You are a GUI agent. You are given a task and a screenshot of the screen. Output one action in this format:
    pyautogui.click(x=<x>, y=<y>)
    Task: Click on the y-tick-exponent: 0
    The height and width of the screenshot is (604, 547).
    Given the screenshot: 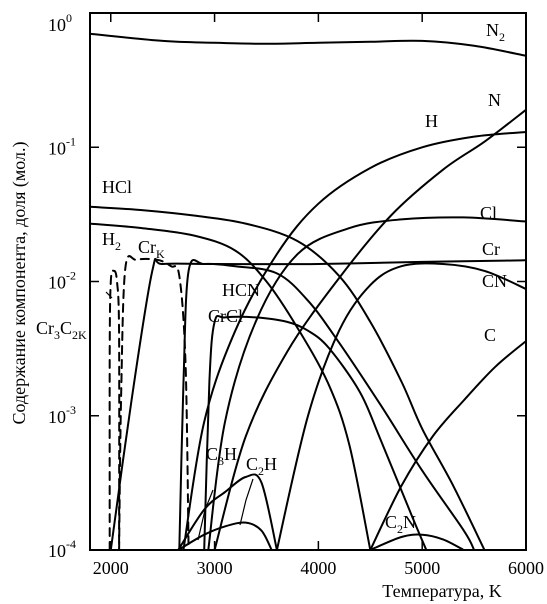 What is the action you would take?
    pyautogui.click(x=69, y=18)
    